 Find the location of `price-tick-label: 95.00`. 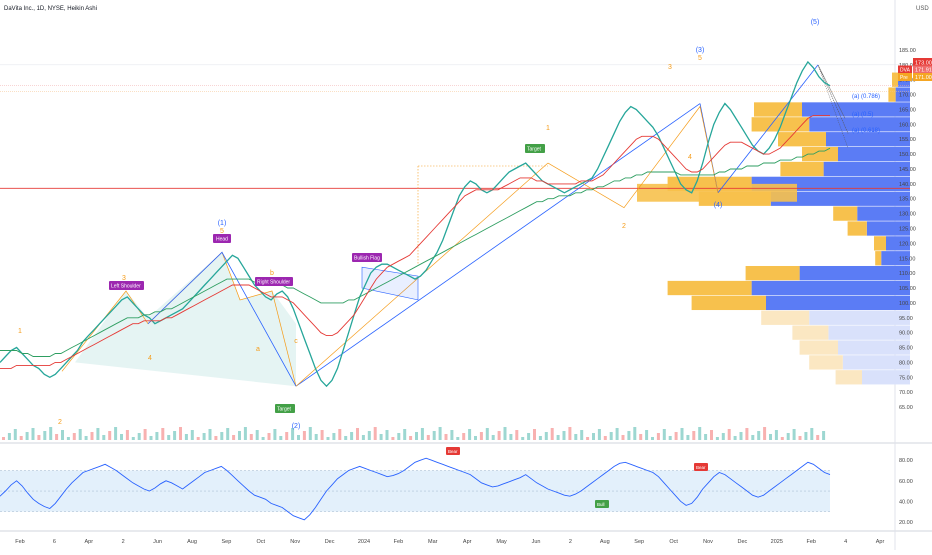

price-tick-label: 95.00 is located at coordinates (906, 319).